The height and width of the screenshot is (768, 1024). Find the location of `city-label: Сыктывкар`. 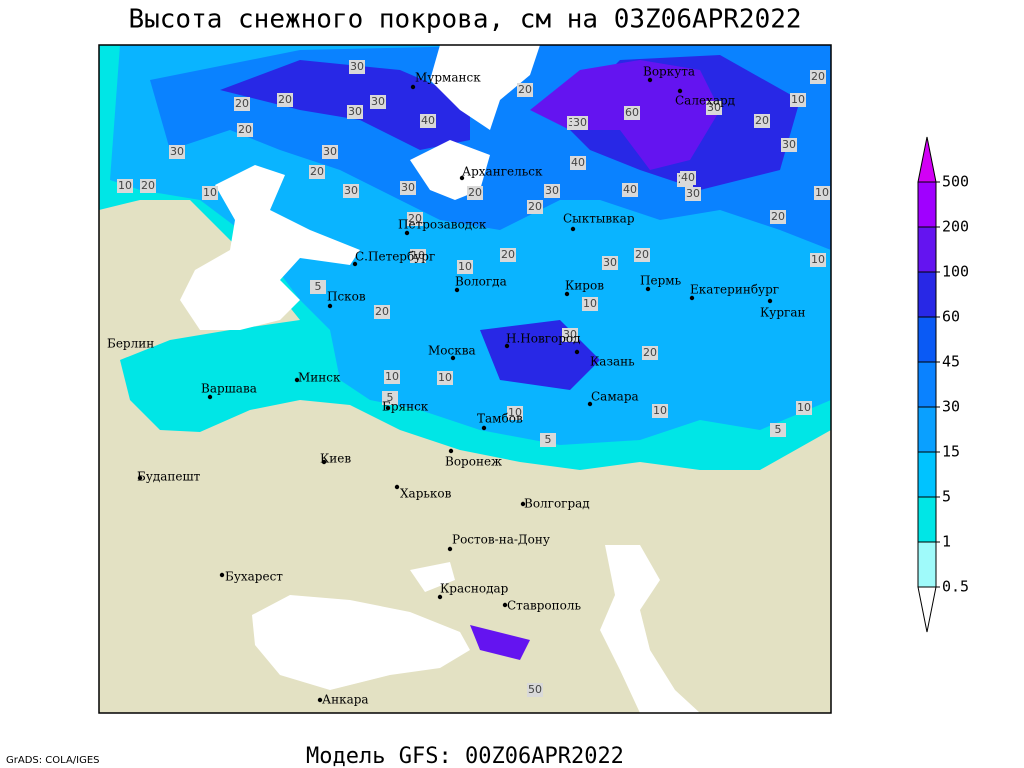

city-label: Сыктывкар is located at coordinates (599, 219).